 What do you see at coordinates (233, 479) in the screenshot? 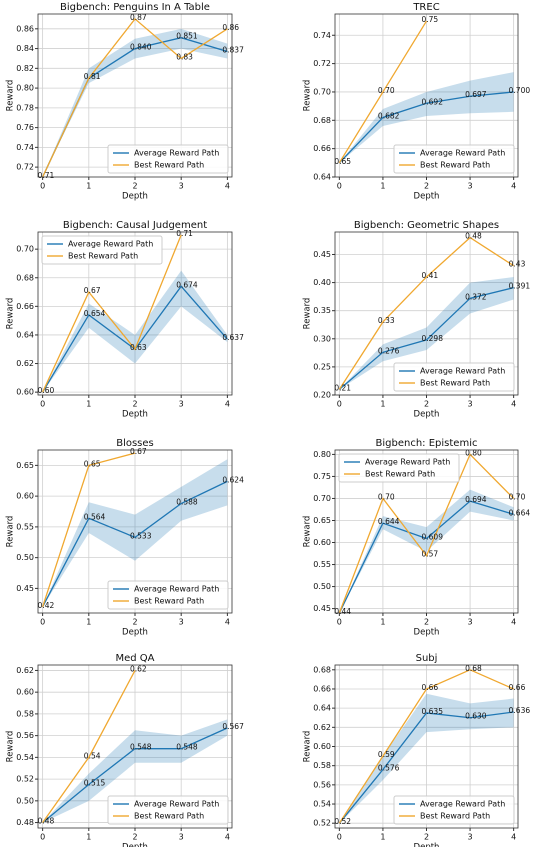
I see `value-label: 0.624` at bounding box center [233, 479].